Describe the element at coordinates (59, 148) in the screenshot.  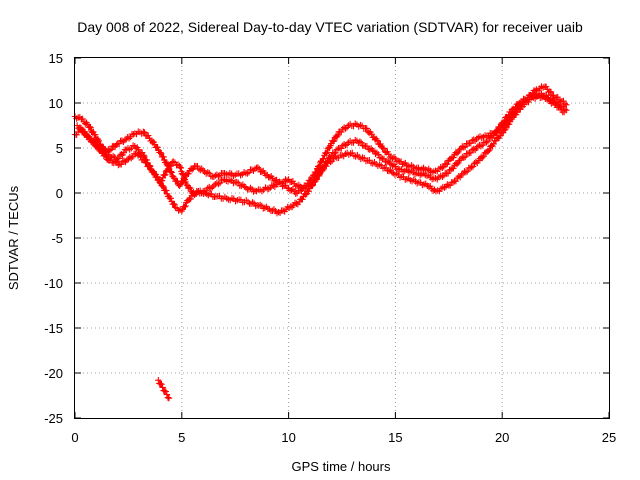
I see `y-tick-label: 5` at that location.